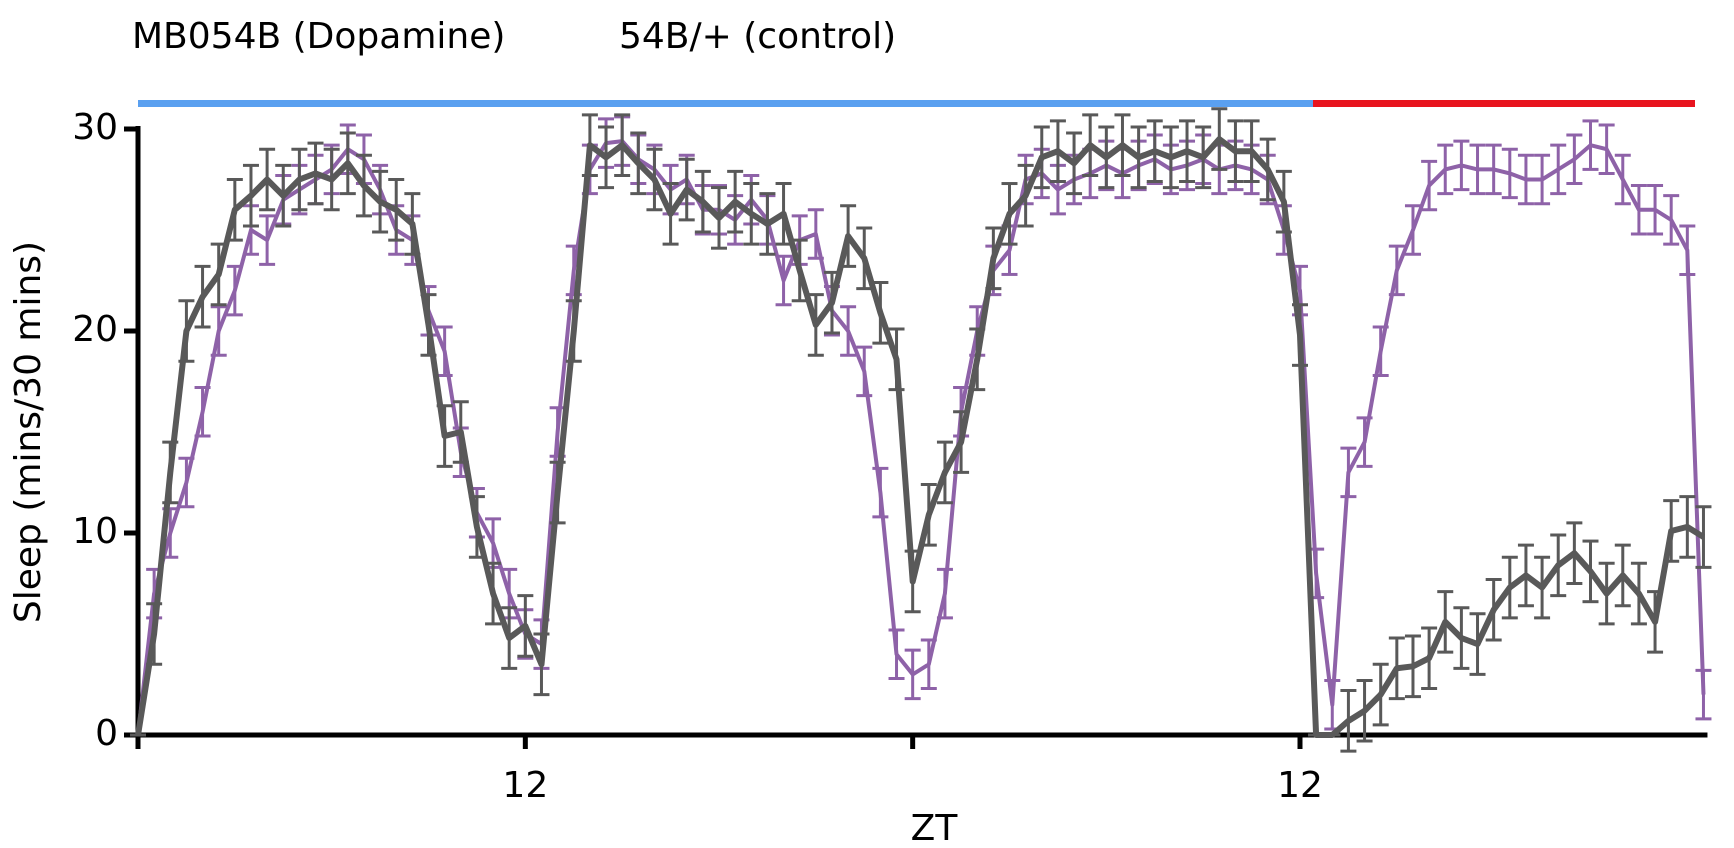 This screenshot has height=848, width=1734. What do you see at coordinates (95, 329) in the screenshot?
I see `y-tick-label: 20` at bounding box center [95, 329].